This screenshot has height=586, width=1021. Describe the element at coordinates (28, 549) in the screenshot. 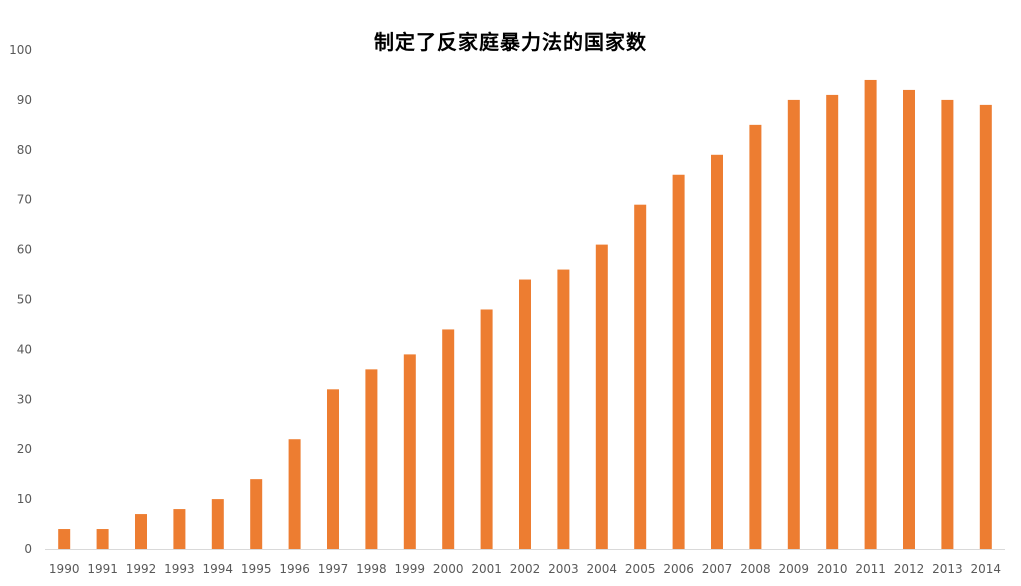

I see `y-tick-label: 0` at that location.